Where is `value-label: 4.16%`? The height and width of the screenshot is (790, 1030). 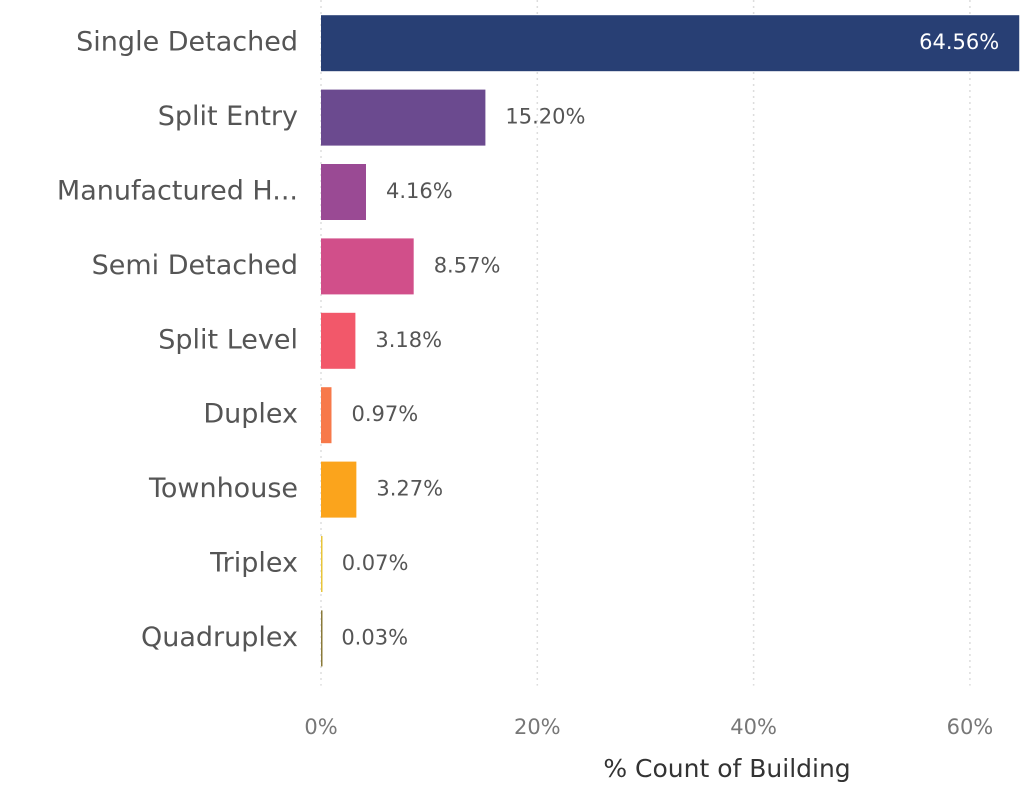 value-label: 4.16% is located at coordinates (419, 191).